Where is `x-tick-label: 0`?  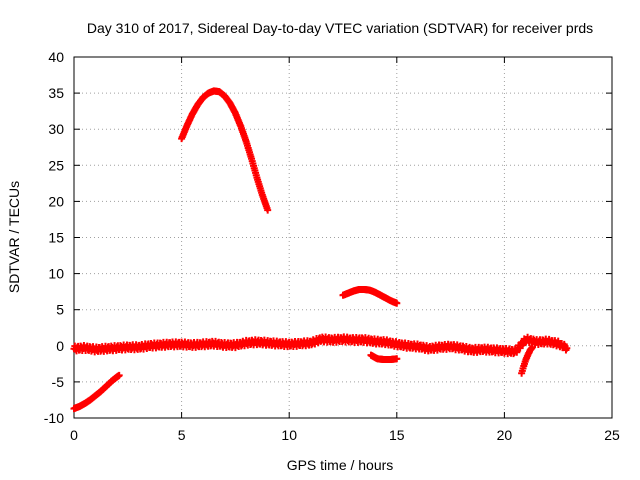 x-tick-label: 0 is located at coordinates (74, 435).